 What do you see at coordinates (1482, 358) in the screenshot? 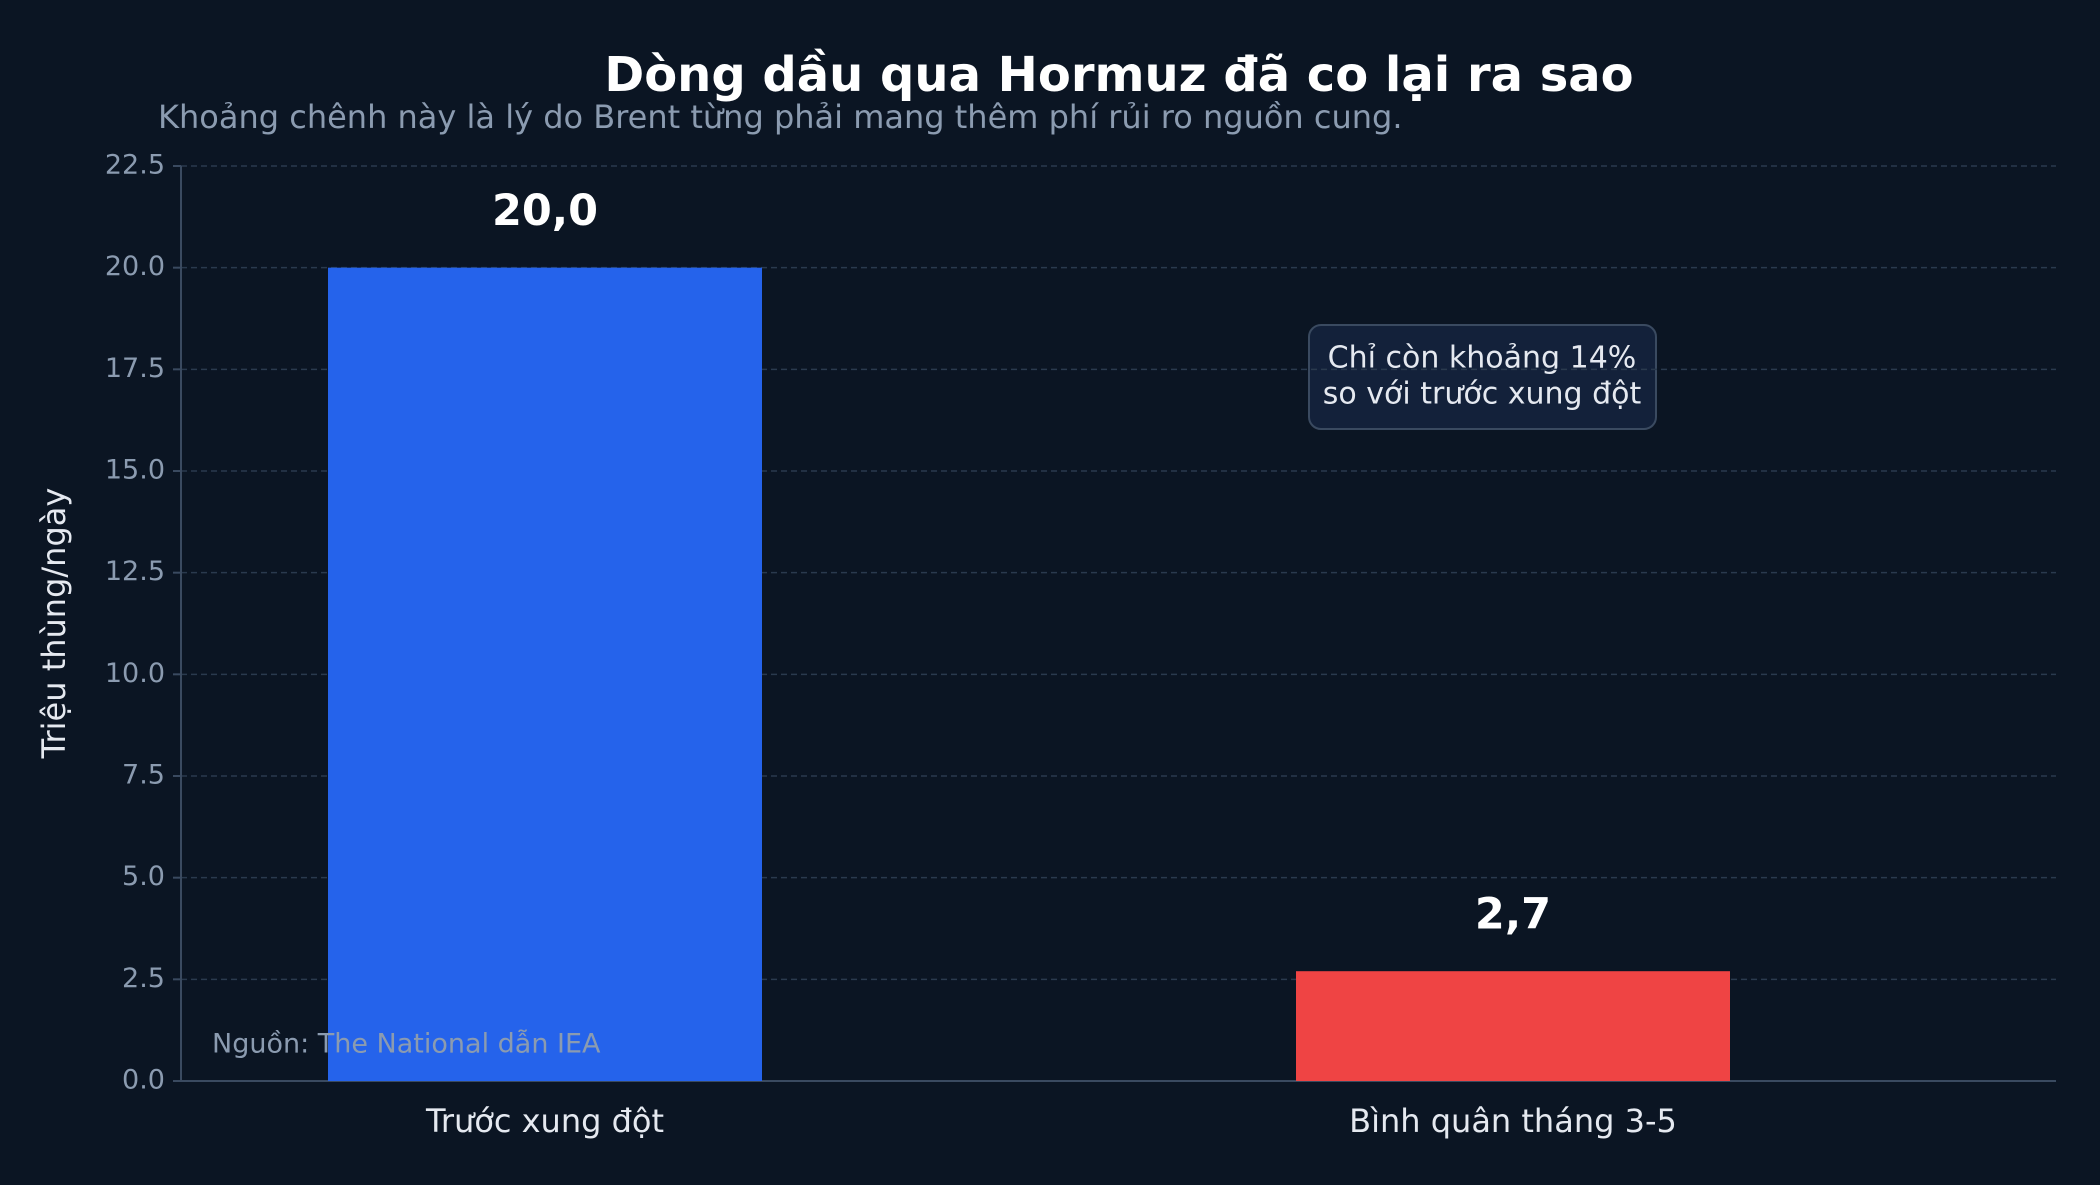
I see `annotation-text: Chỉ còn khoảng 14%` at bounding box center [1482, 358].